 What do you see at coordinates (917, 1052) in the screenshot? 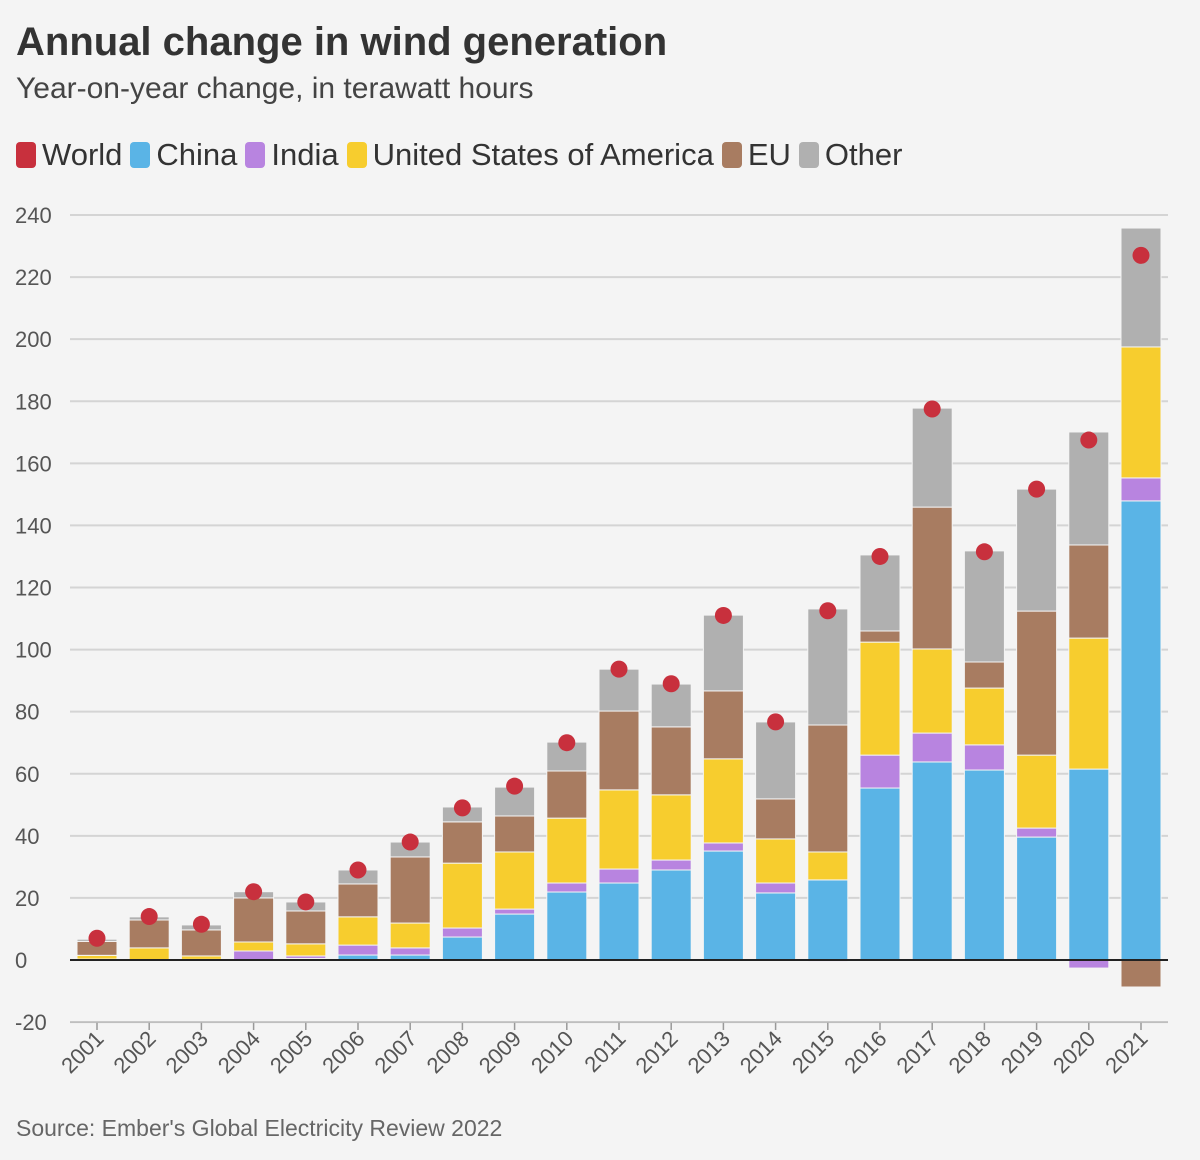
I see `x-tick-label: 2017` at bounding box center [917, 1052].